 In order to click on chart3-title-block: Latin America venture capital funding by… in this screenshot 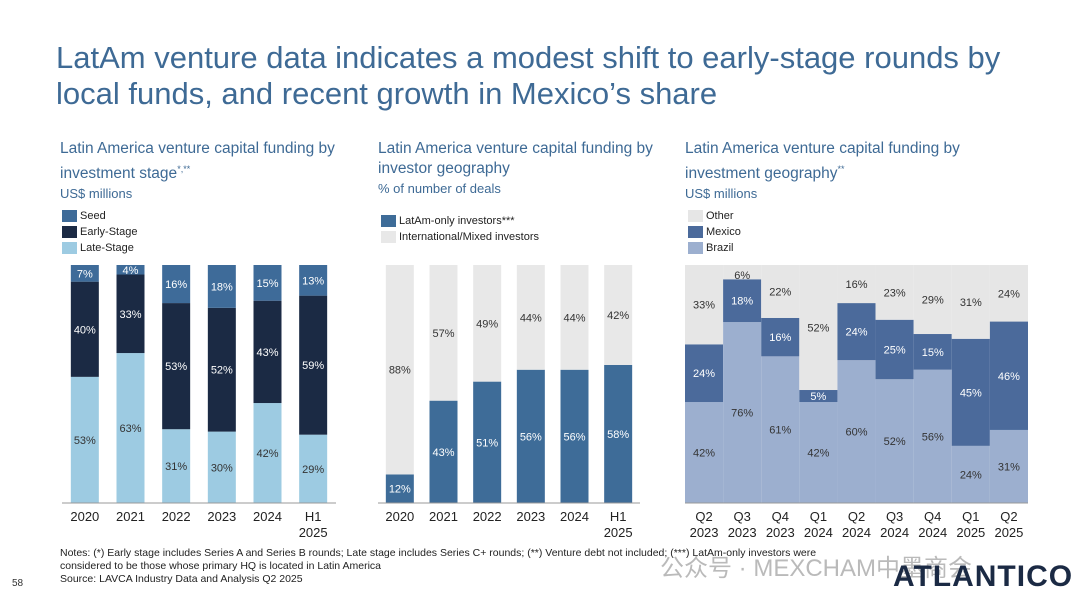, I will do `click(835, 171)`.